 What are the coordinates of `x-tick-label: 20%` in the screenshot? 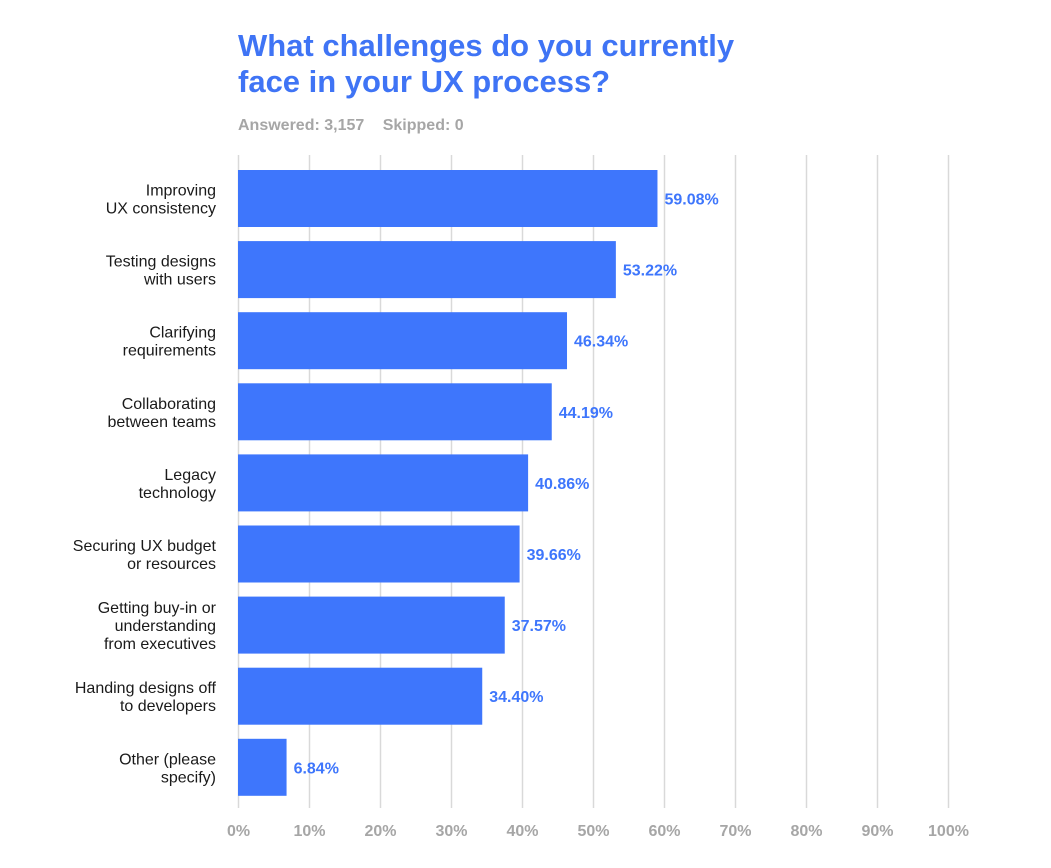 It's located at (380, 831).